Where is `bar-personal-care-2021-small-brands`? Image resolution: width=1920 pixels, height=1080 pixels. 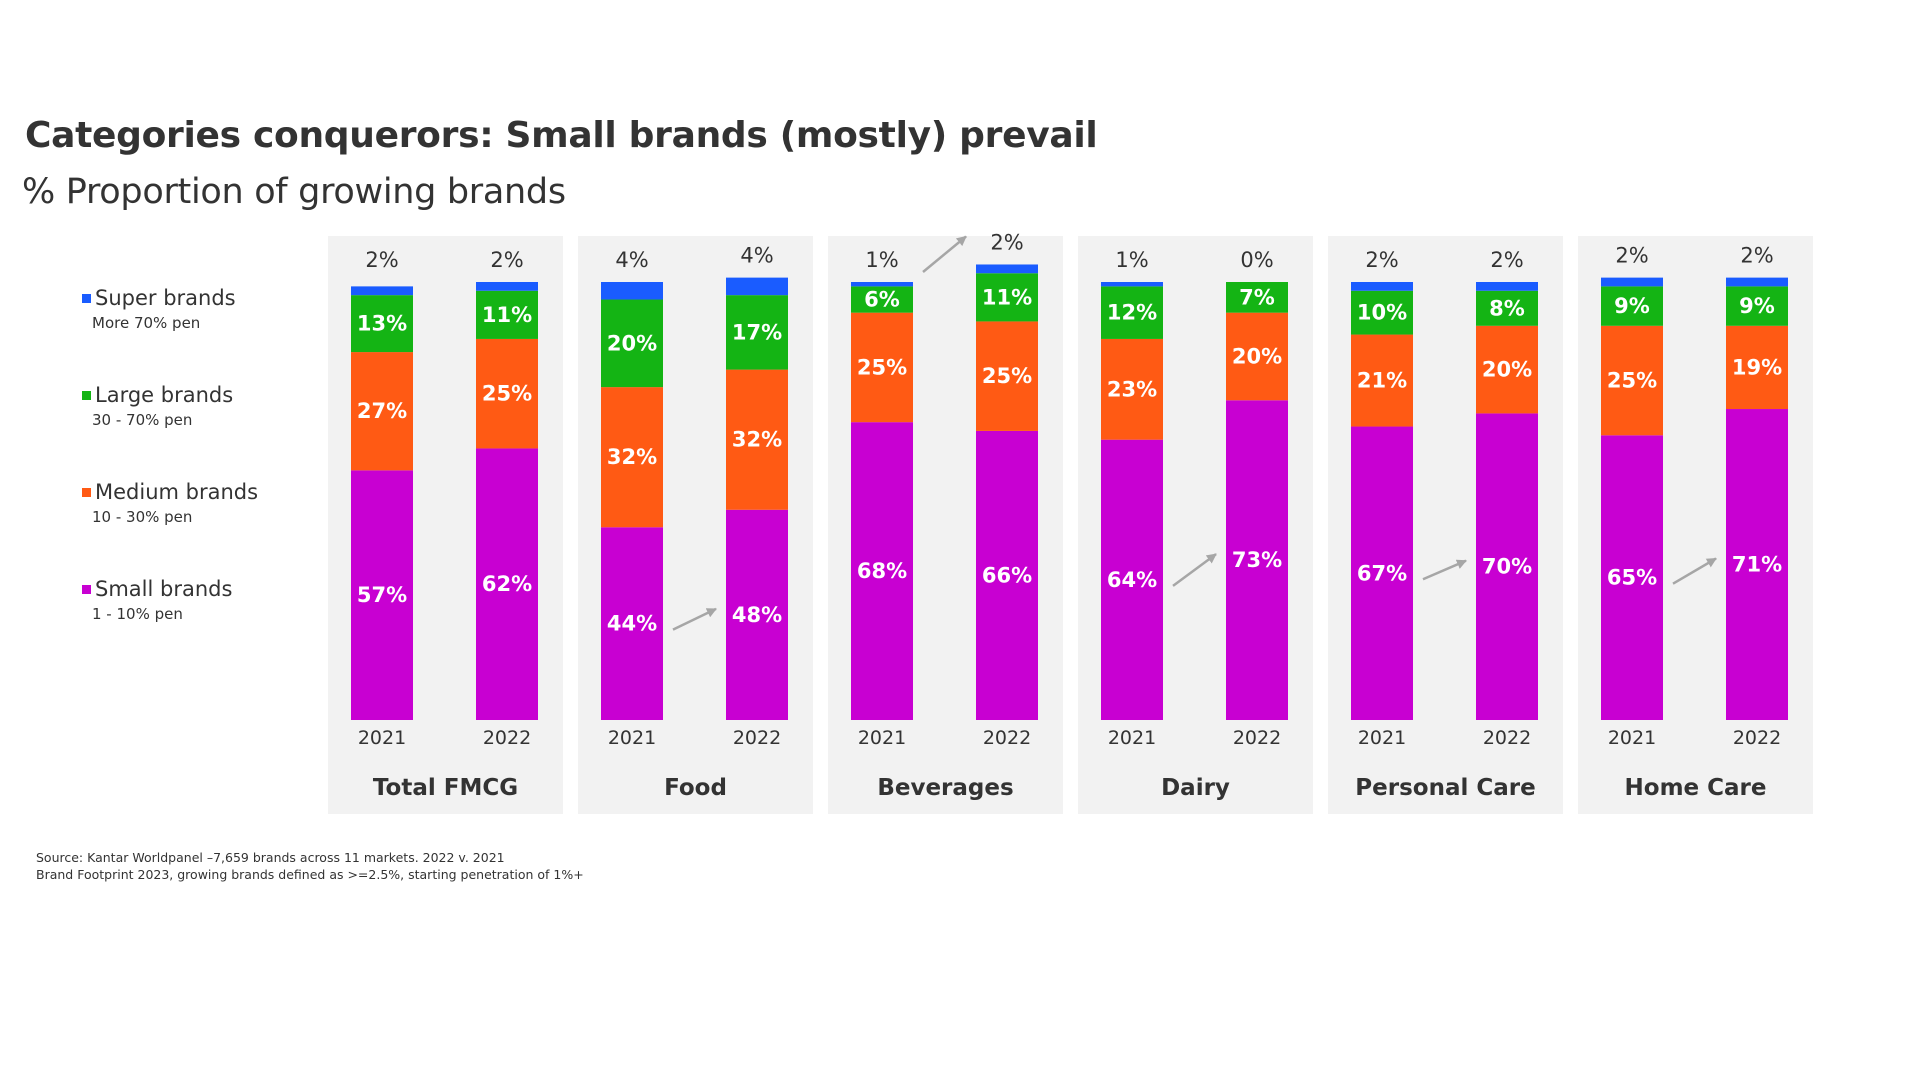
bar-personal-care-2021-small-brands is located at coordinates (1382, 573).